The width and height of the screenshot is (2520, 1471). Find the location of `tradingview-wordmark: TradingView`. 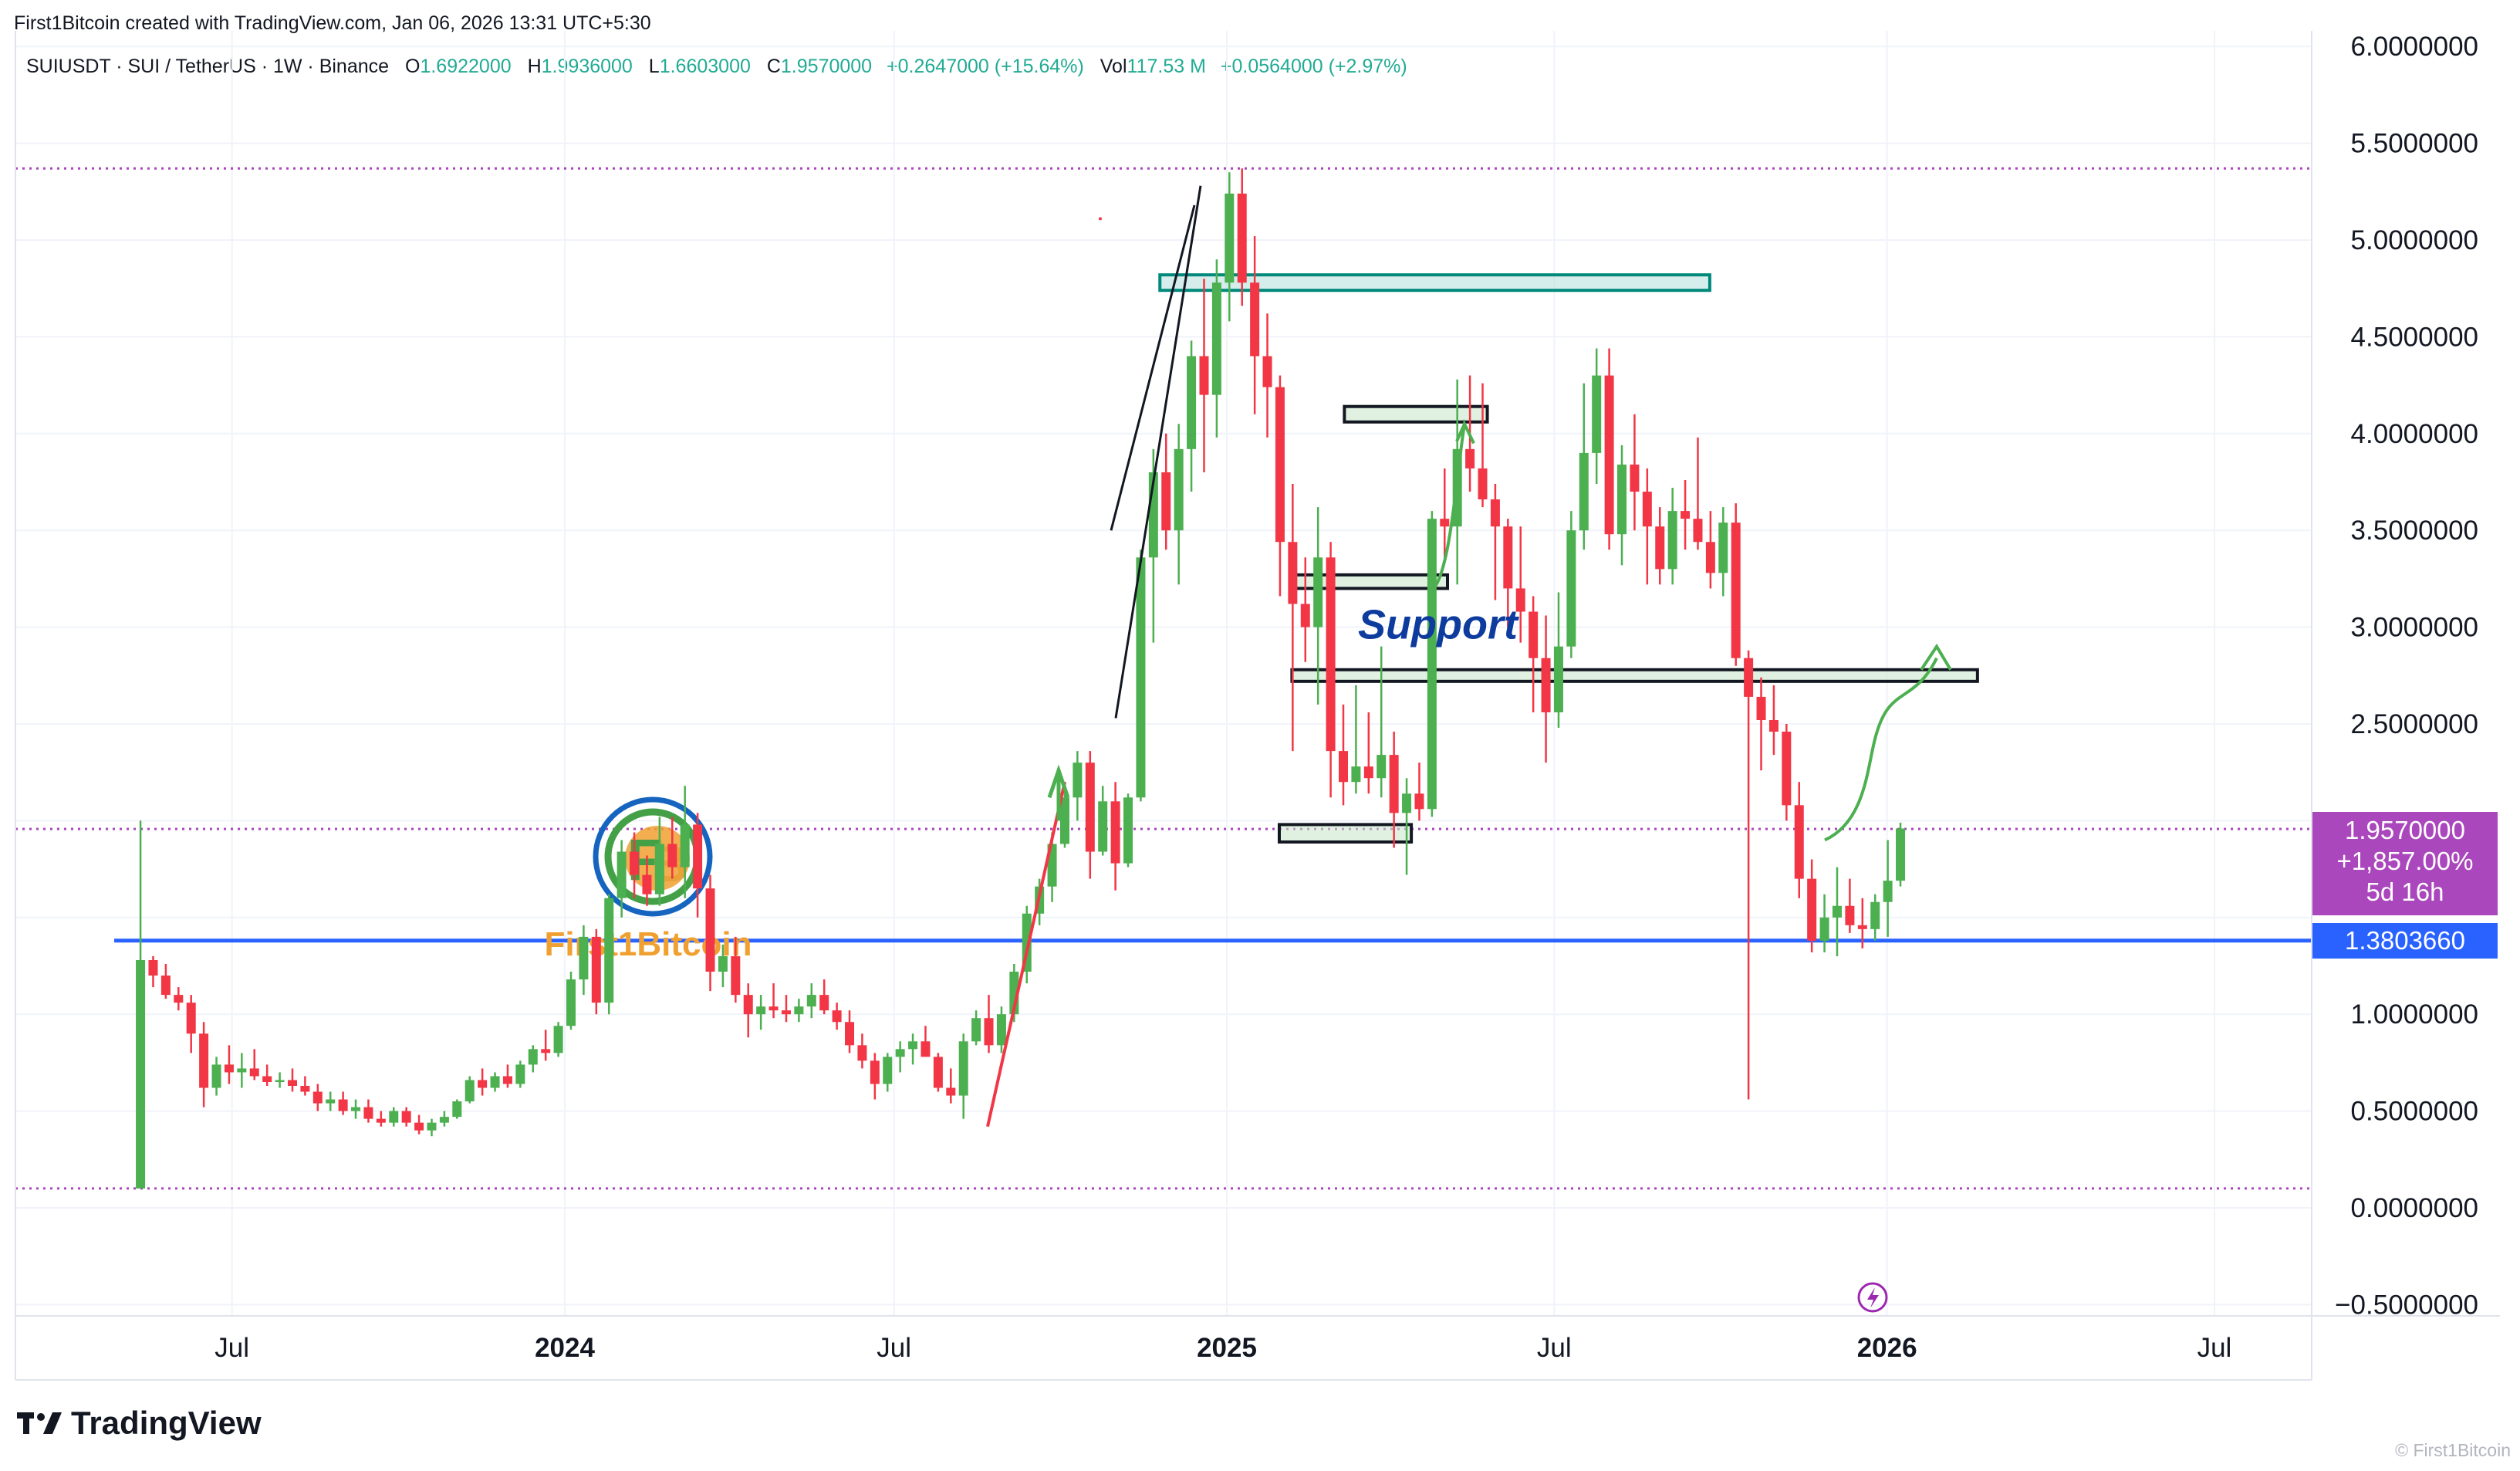

tradingview-wordmark: TradingView is located at coordinates (166, 1423).